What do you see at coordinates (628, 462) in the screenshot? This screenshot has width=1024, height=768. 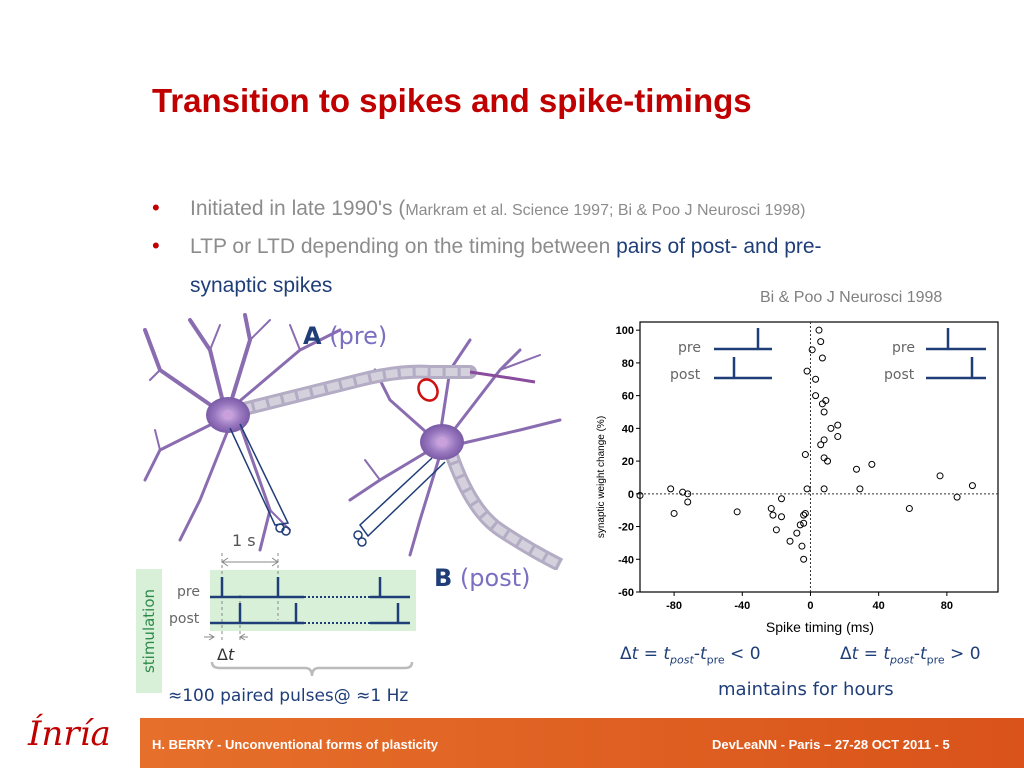 I see `y-tick-label: 20` at bounding box center [628, 462].